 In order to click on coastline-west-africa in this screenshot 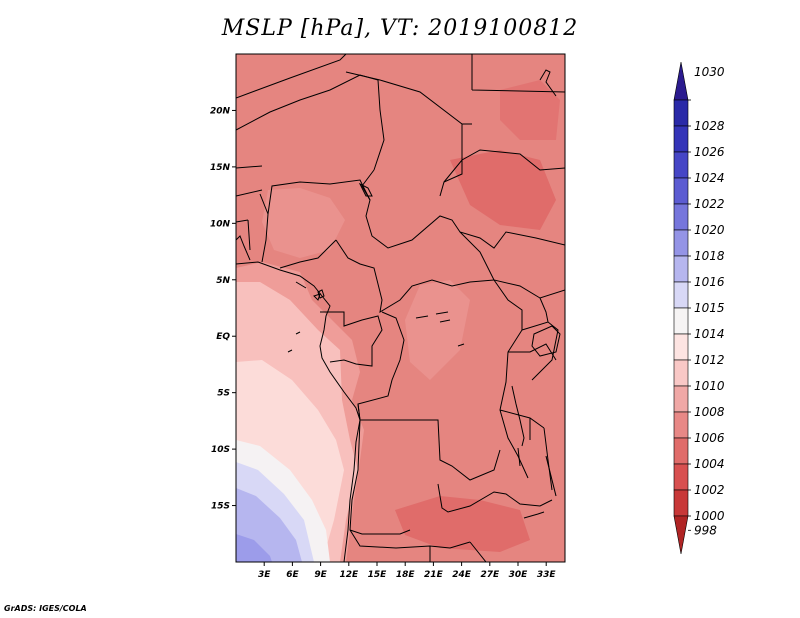, I will do `click(298, 341)`.